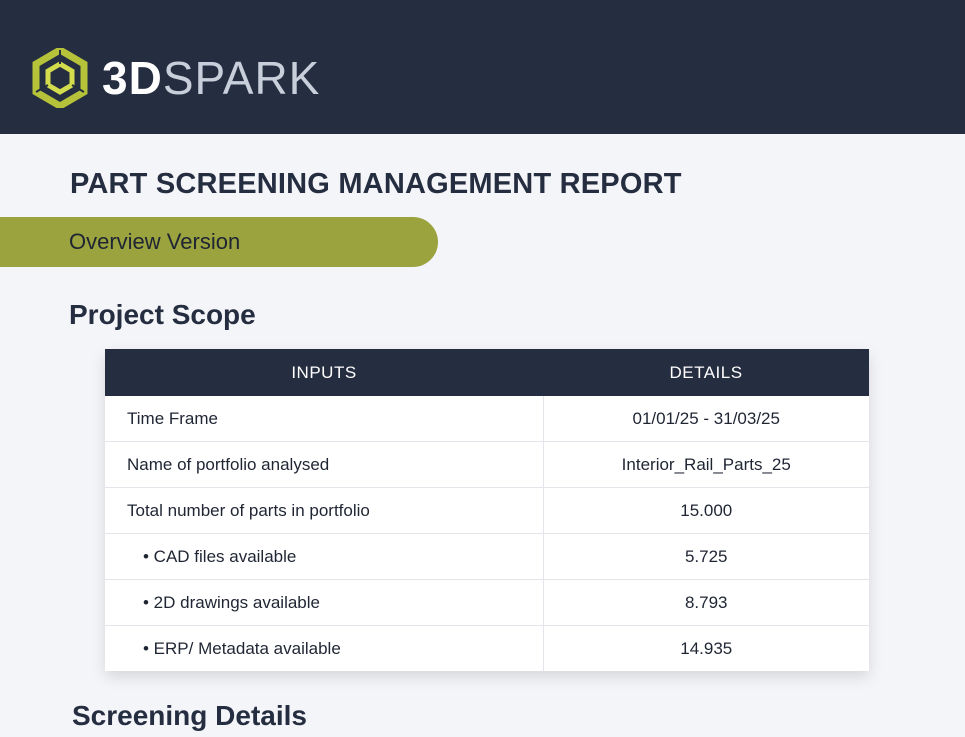 The image size is (965, 737). What do you see at coordinates (155, 241) in the screenshot?
I see `version-label: Overview Version` at bounding box center [155, 241].